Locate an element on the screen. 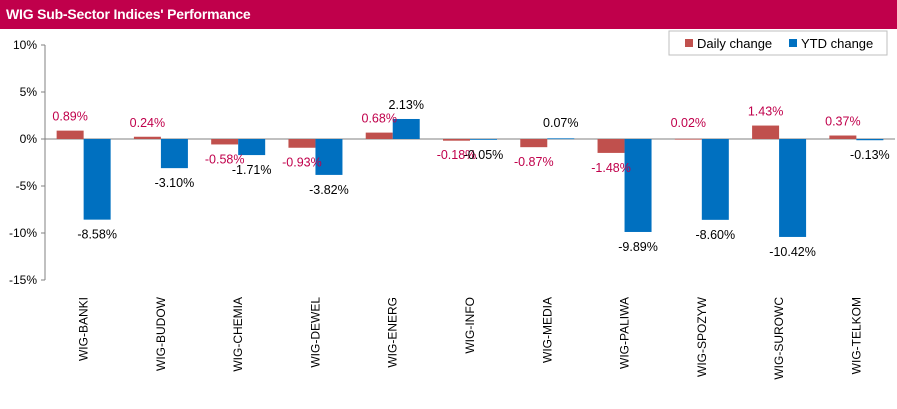 The image size is (897, 409). y-tick-label: -15% is located at coordinates (23, 280).